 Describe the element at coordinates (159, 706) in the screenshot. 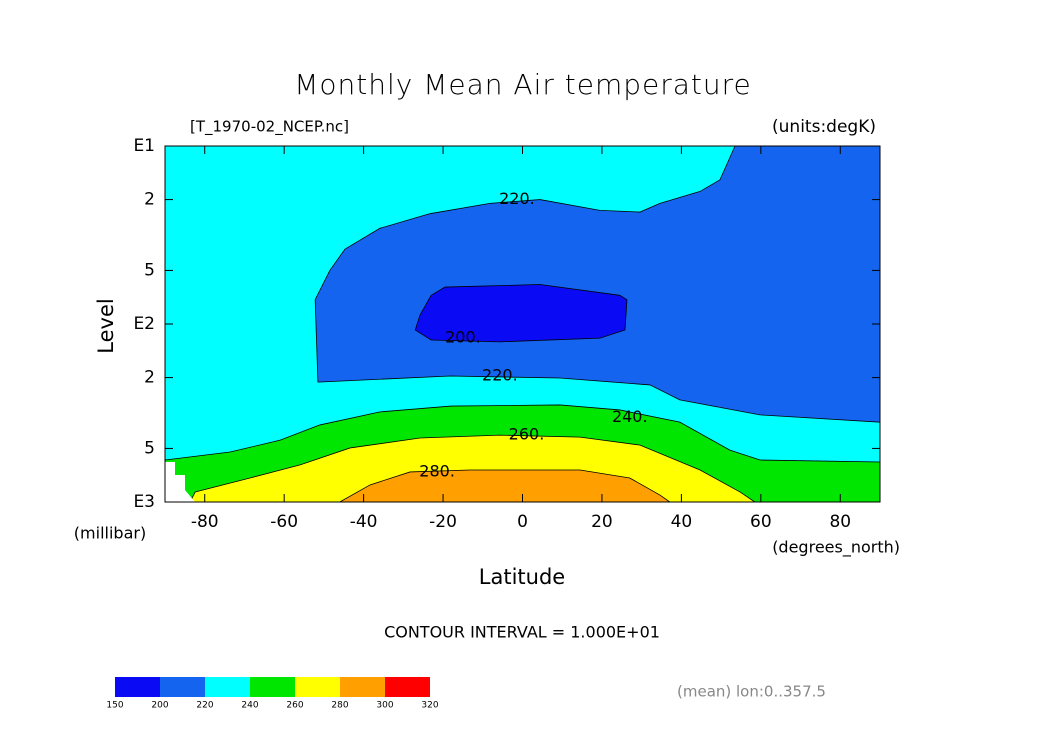

I see `colorbar-label: 200` at that location.